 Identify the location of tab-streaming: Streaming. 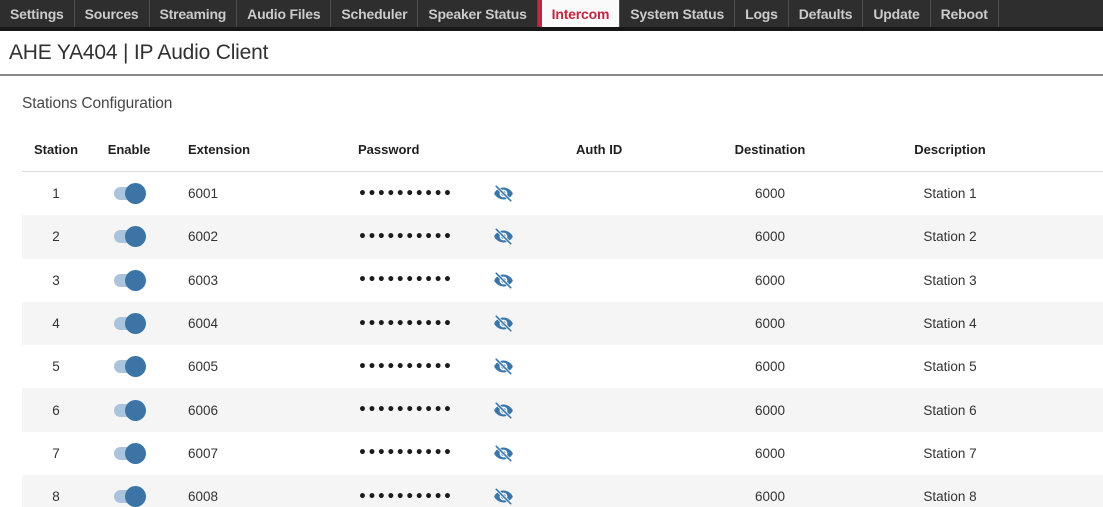
(194, 13).